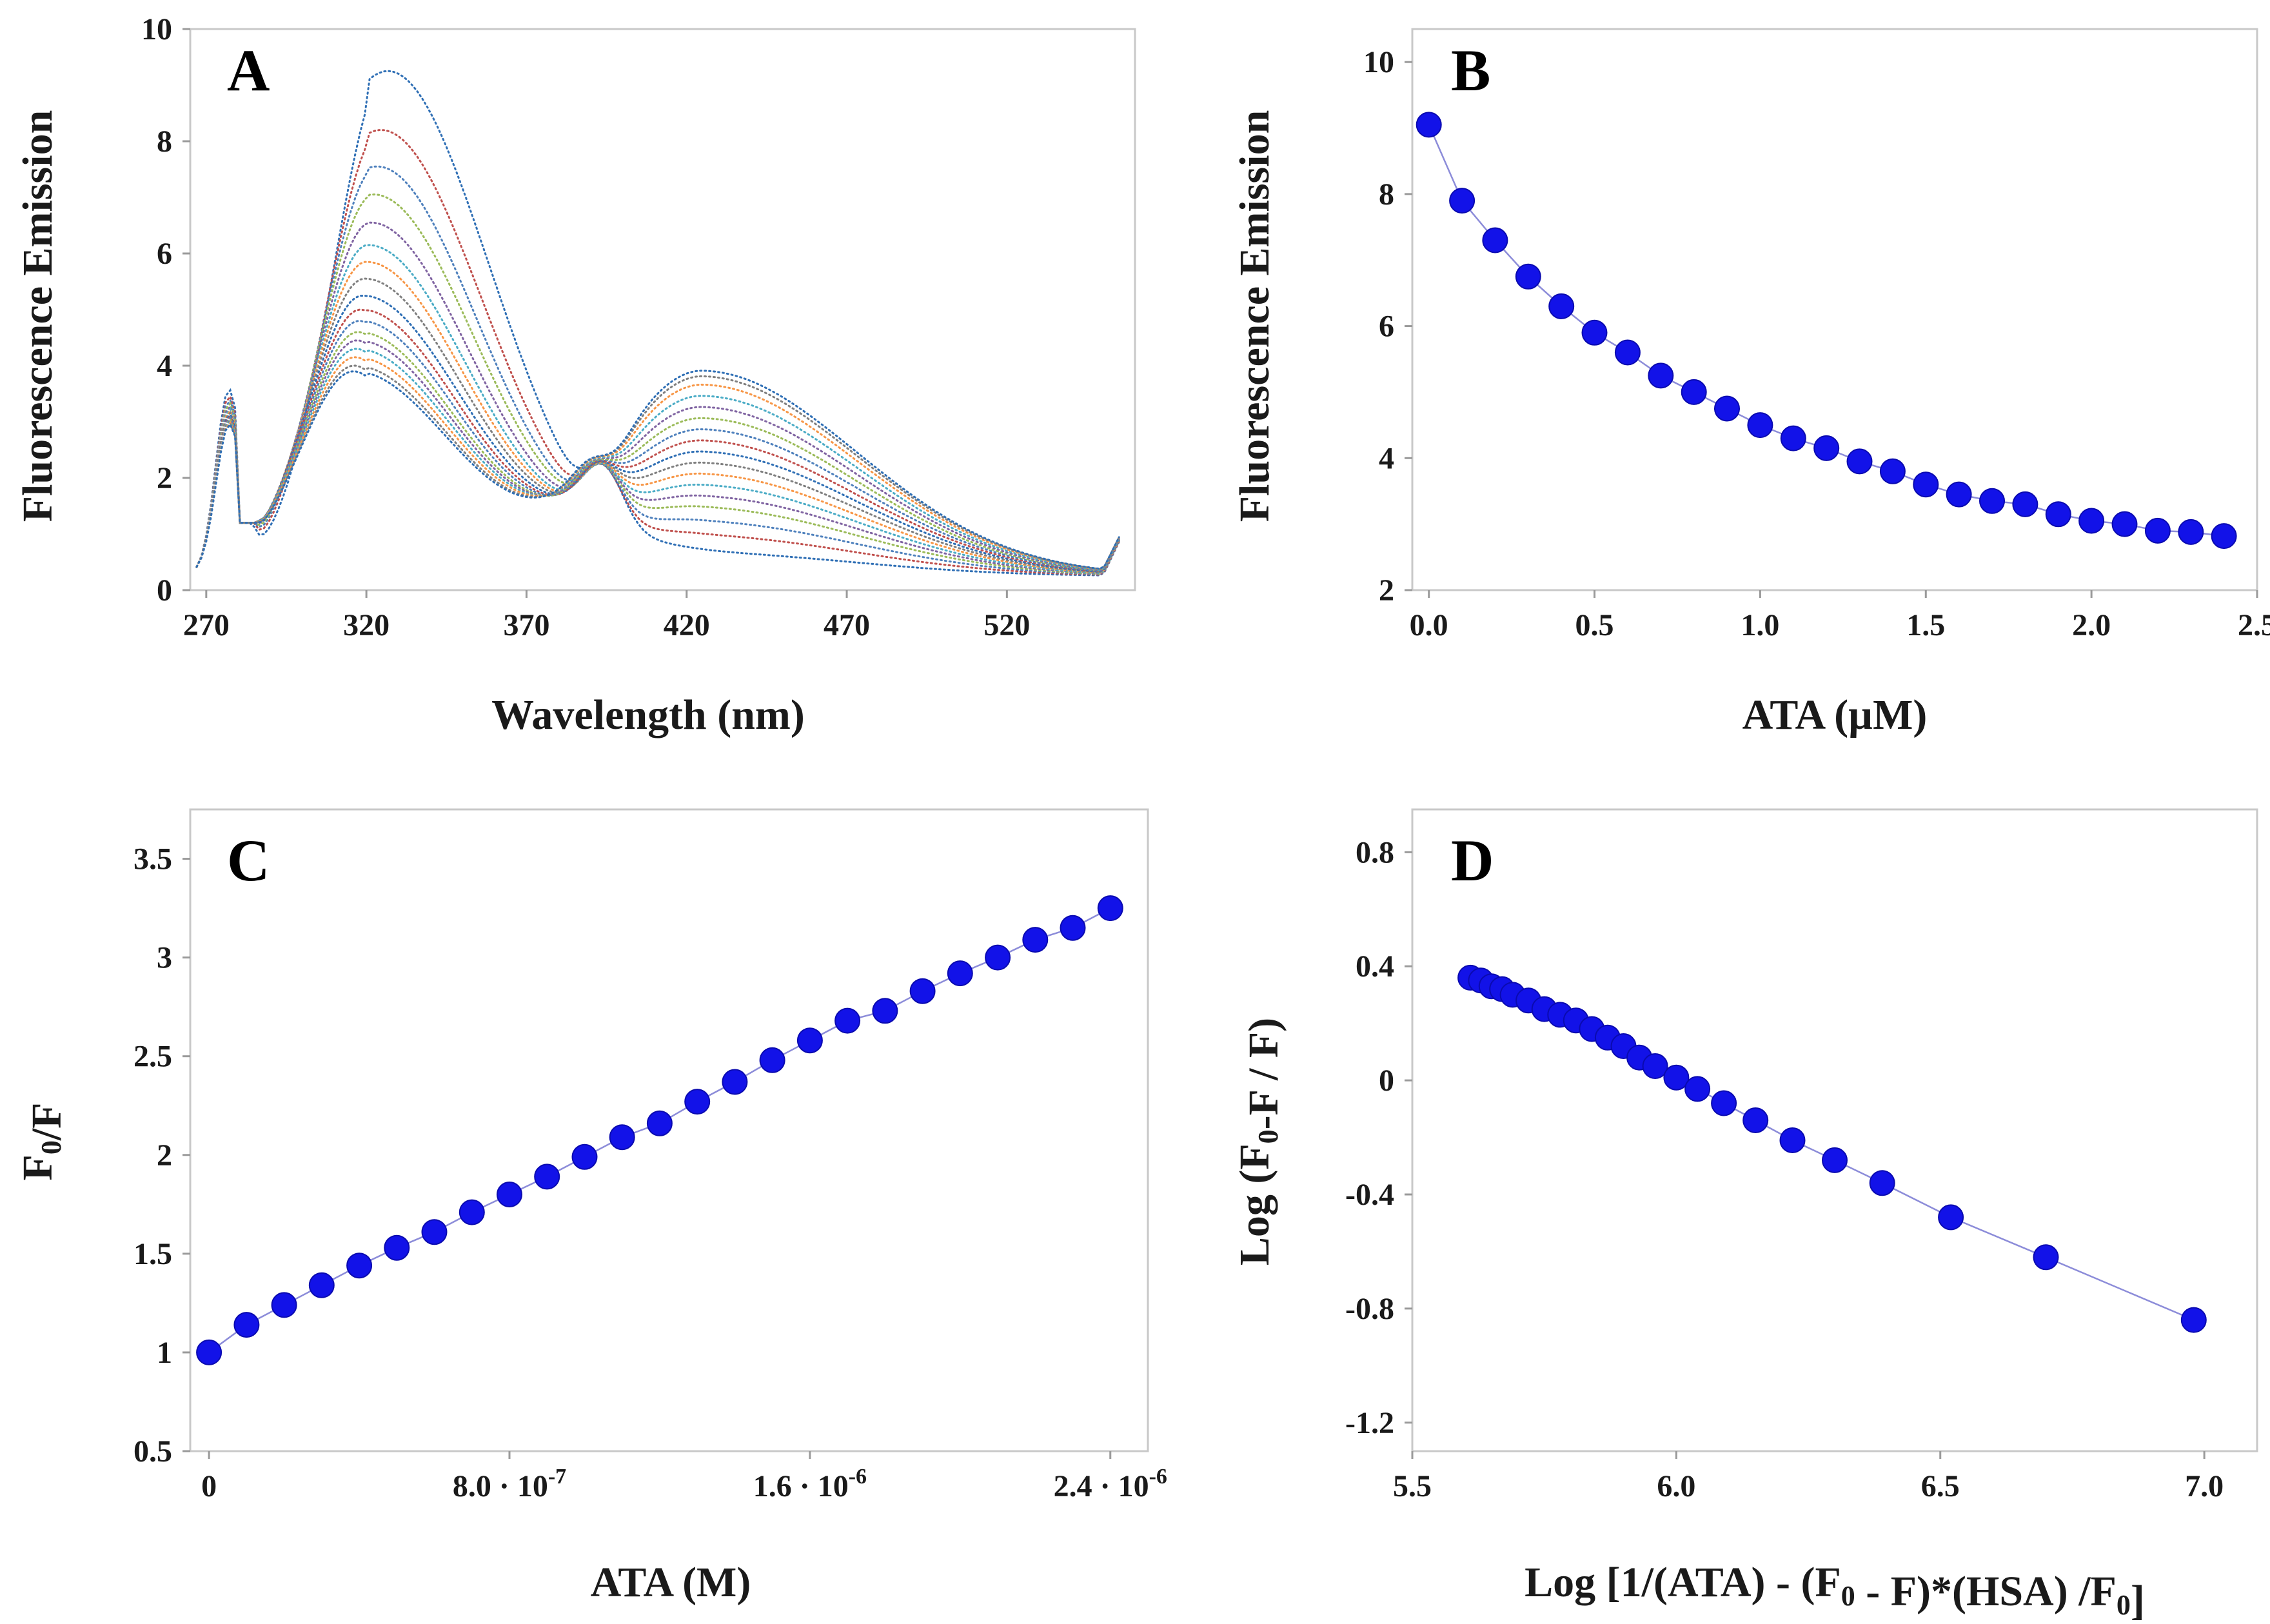 The image size is (2270, 1624). I want to click on panel-c-points, so click(659, 1130).